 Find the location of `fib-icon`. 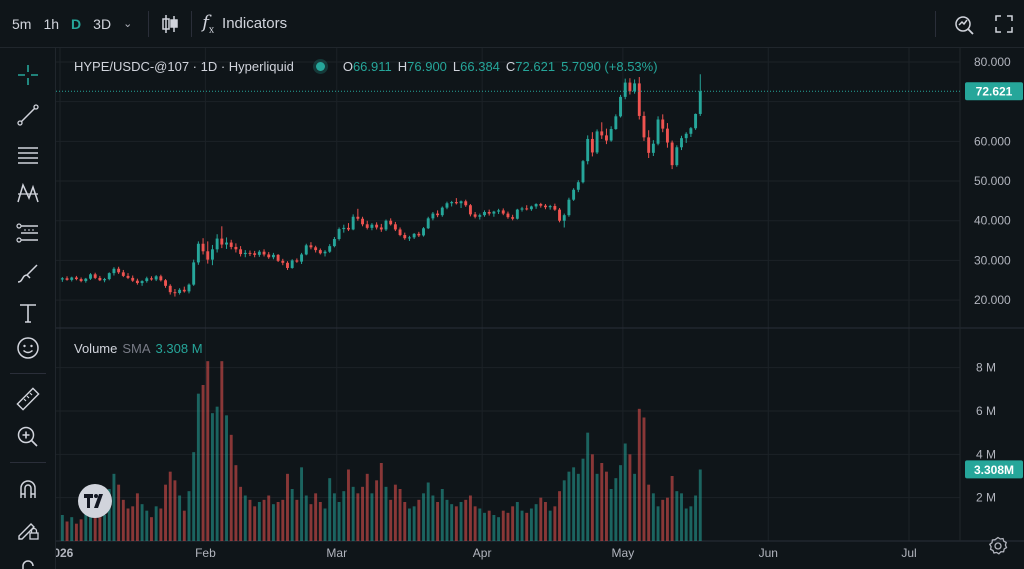

fib-icon is located at coordinates (28, 233).